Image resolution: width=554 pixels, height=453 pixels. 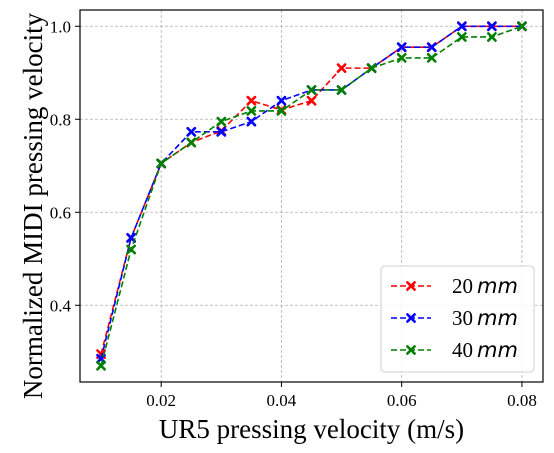 What do you see at coordinates (161, 400) in the screenshot?
I see `x-tick-label: 0.02` at bounding box center [161, 400].